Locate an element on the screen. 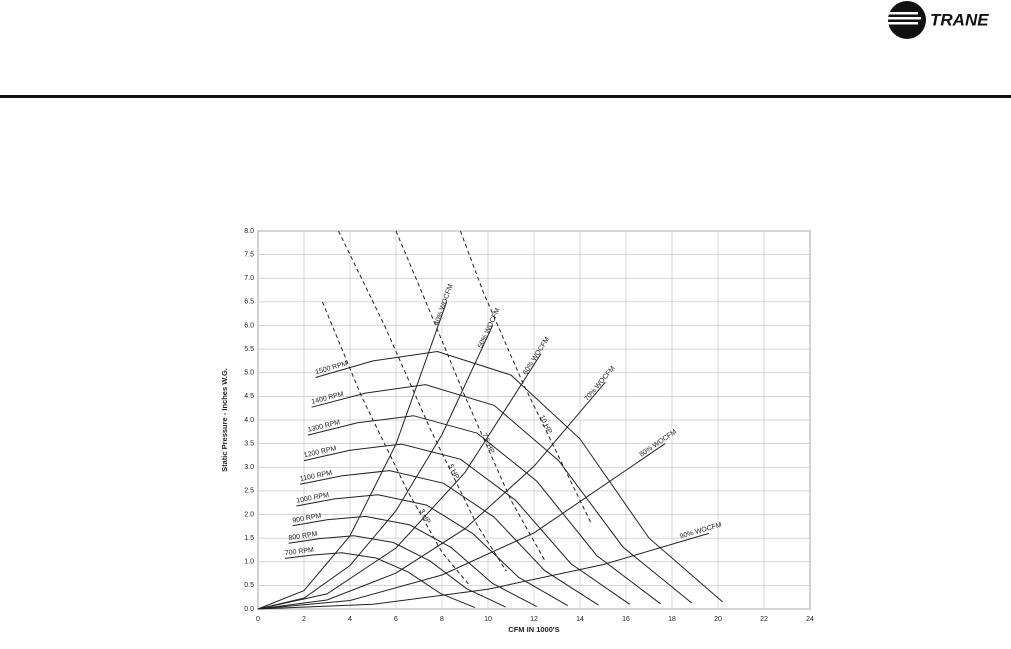  curve-label: 60% WOCFM is located at coordinates (536, 356).